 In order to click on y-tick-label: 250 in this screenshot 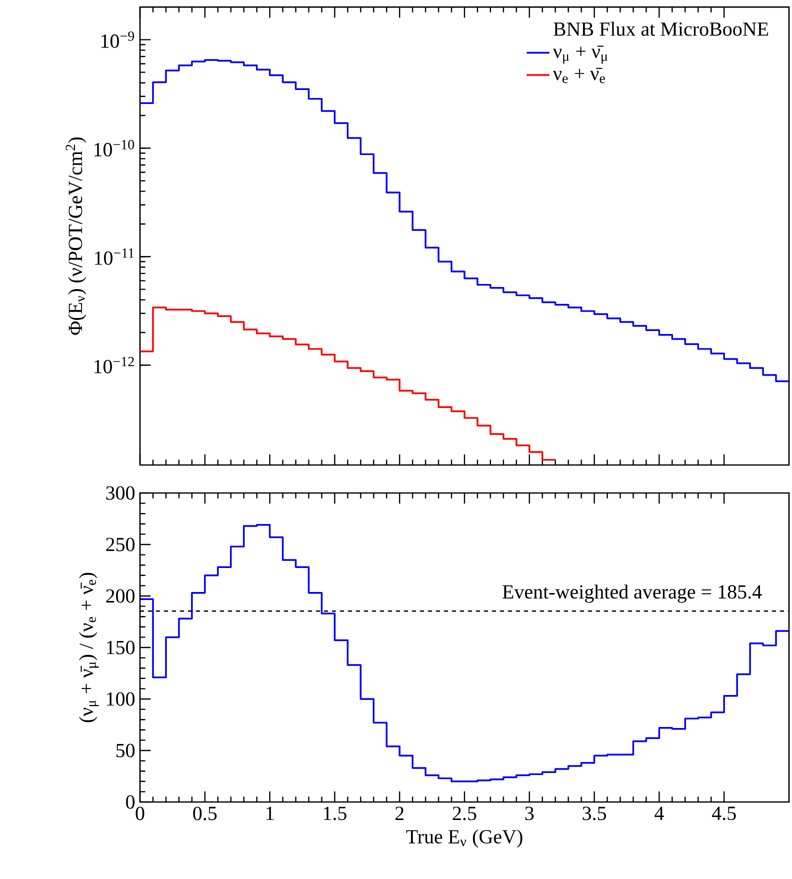, I will do `click(120, 545)`.